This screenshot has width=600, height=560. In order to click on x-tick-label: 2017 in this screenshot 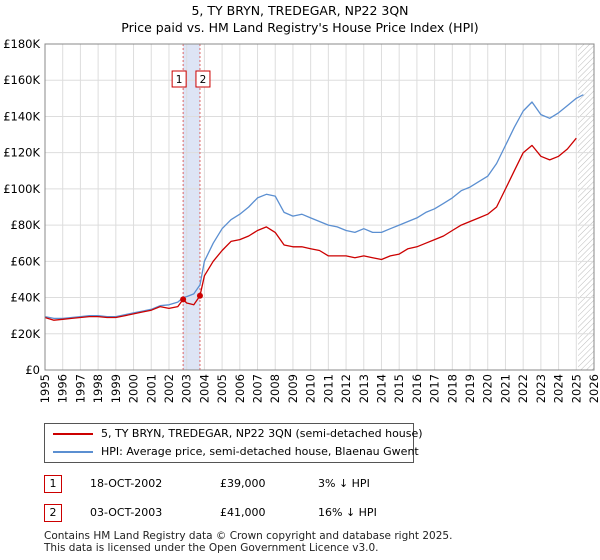, I will do `click(435, 388)`.